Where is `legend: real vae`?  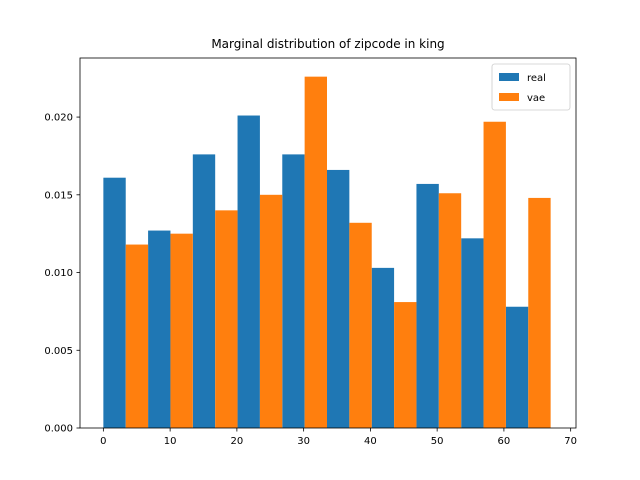 legend: real vae is located at coordinates (531, 87).